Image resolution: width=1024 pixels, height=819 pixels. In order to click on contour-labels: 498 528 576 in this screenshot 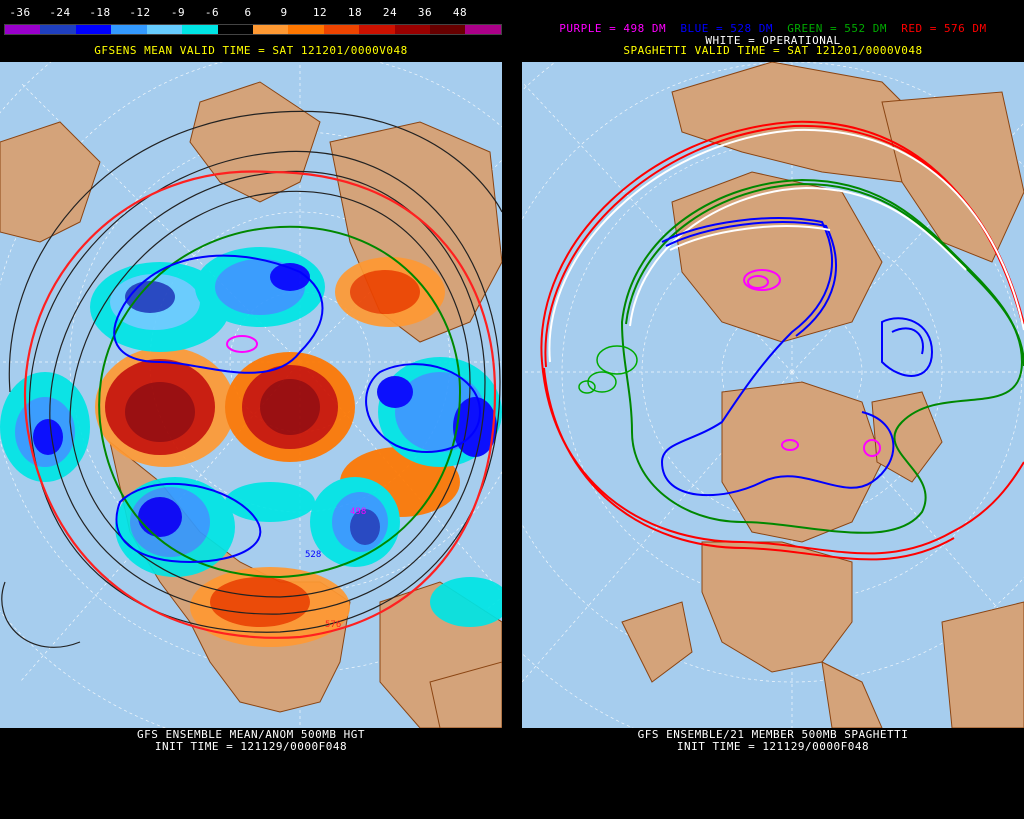, I will do `click(335, 568)`.